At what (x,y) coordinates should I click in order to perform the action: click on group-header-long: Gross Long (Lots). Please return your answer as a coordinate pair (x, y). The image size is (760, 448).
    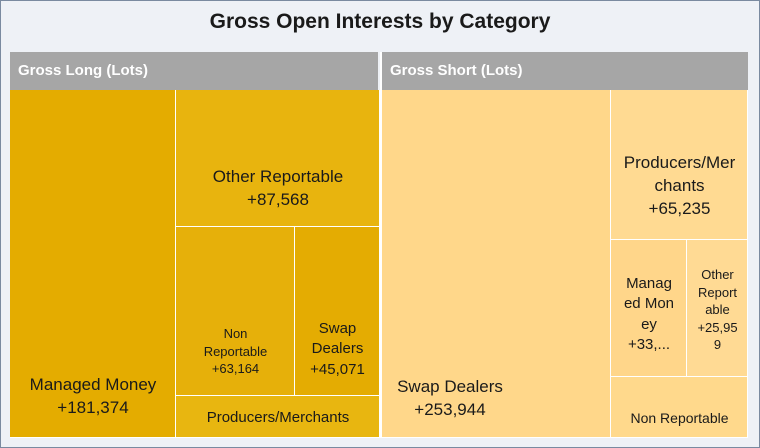
    Looking at the image, I should click on (194, 71).